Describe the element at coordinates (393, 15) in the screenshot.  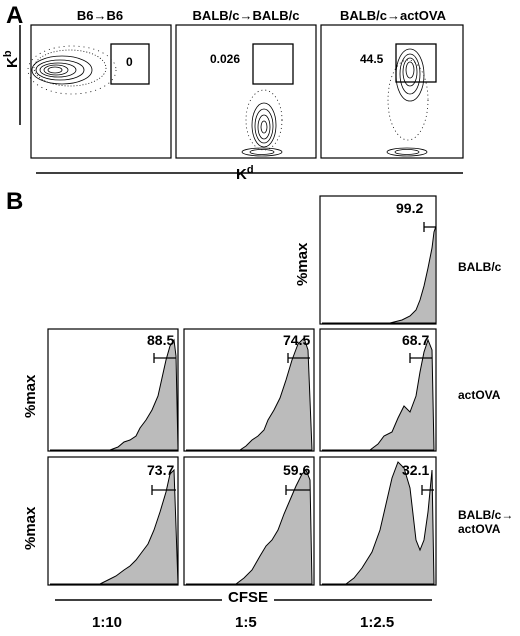
I see `panel-a-title-3: BALB/c→actOVA` at that location.